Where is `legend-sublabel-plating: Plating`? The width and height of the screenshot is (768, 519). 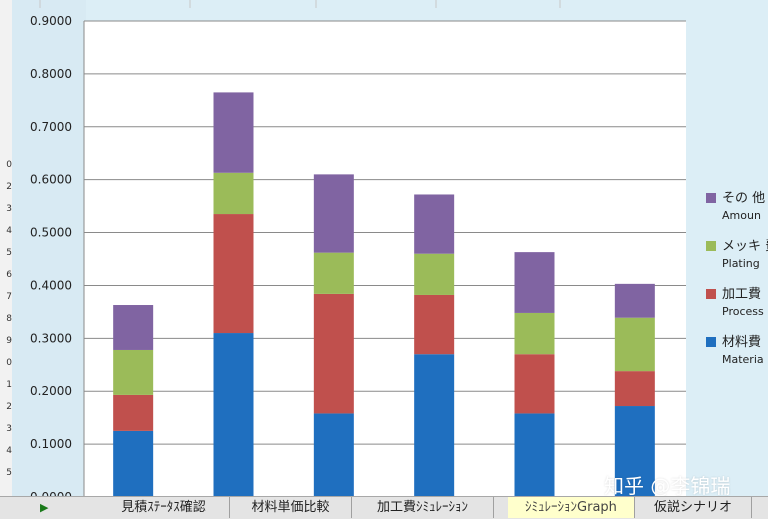
legend-sublabel-plating: Plating is located at coordinates (741, 263).